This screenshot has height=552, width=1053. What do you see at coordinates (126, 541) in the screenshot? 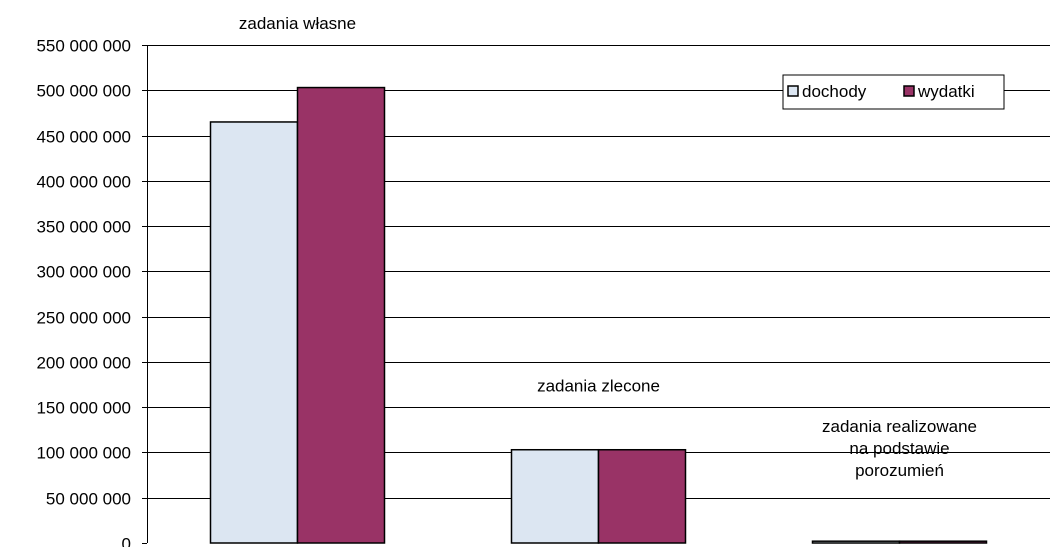
I see `y-tick-label: 0` at bounding box center [126, 541].